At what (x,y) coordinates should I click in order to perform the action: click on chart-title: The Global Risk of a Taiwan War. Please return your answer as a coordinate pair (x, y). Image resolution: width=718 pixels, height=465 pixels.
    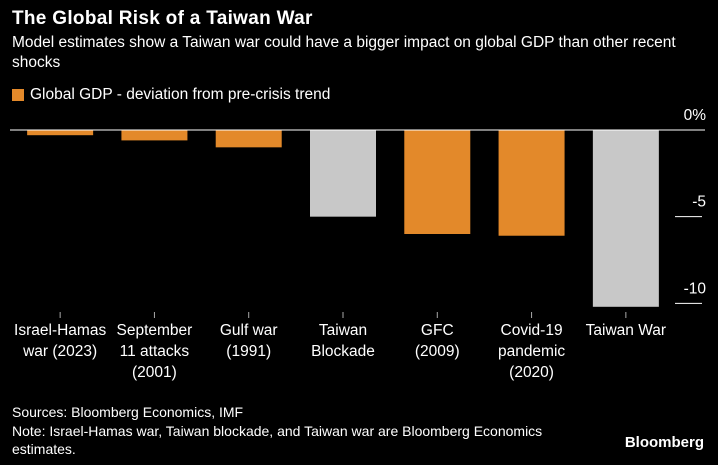
    Looking at the image, I should click on (162, 18).